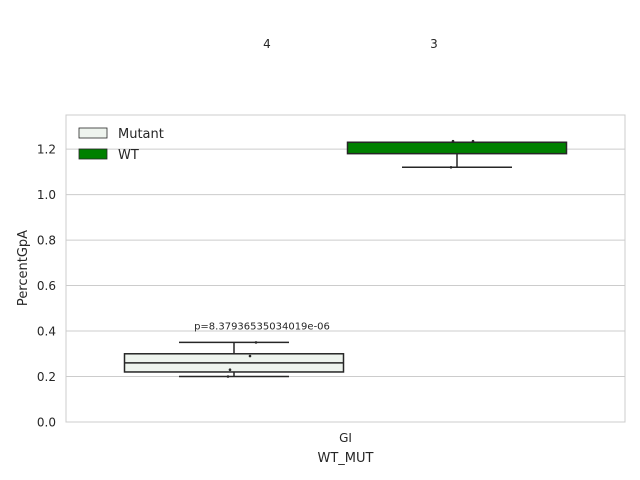  I want to click on legend-label-mutant: Mutant, so click(141, 134).